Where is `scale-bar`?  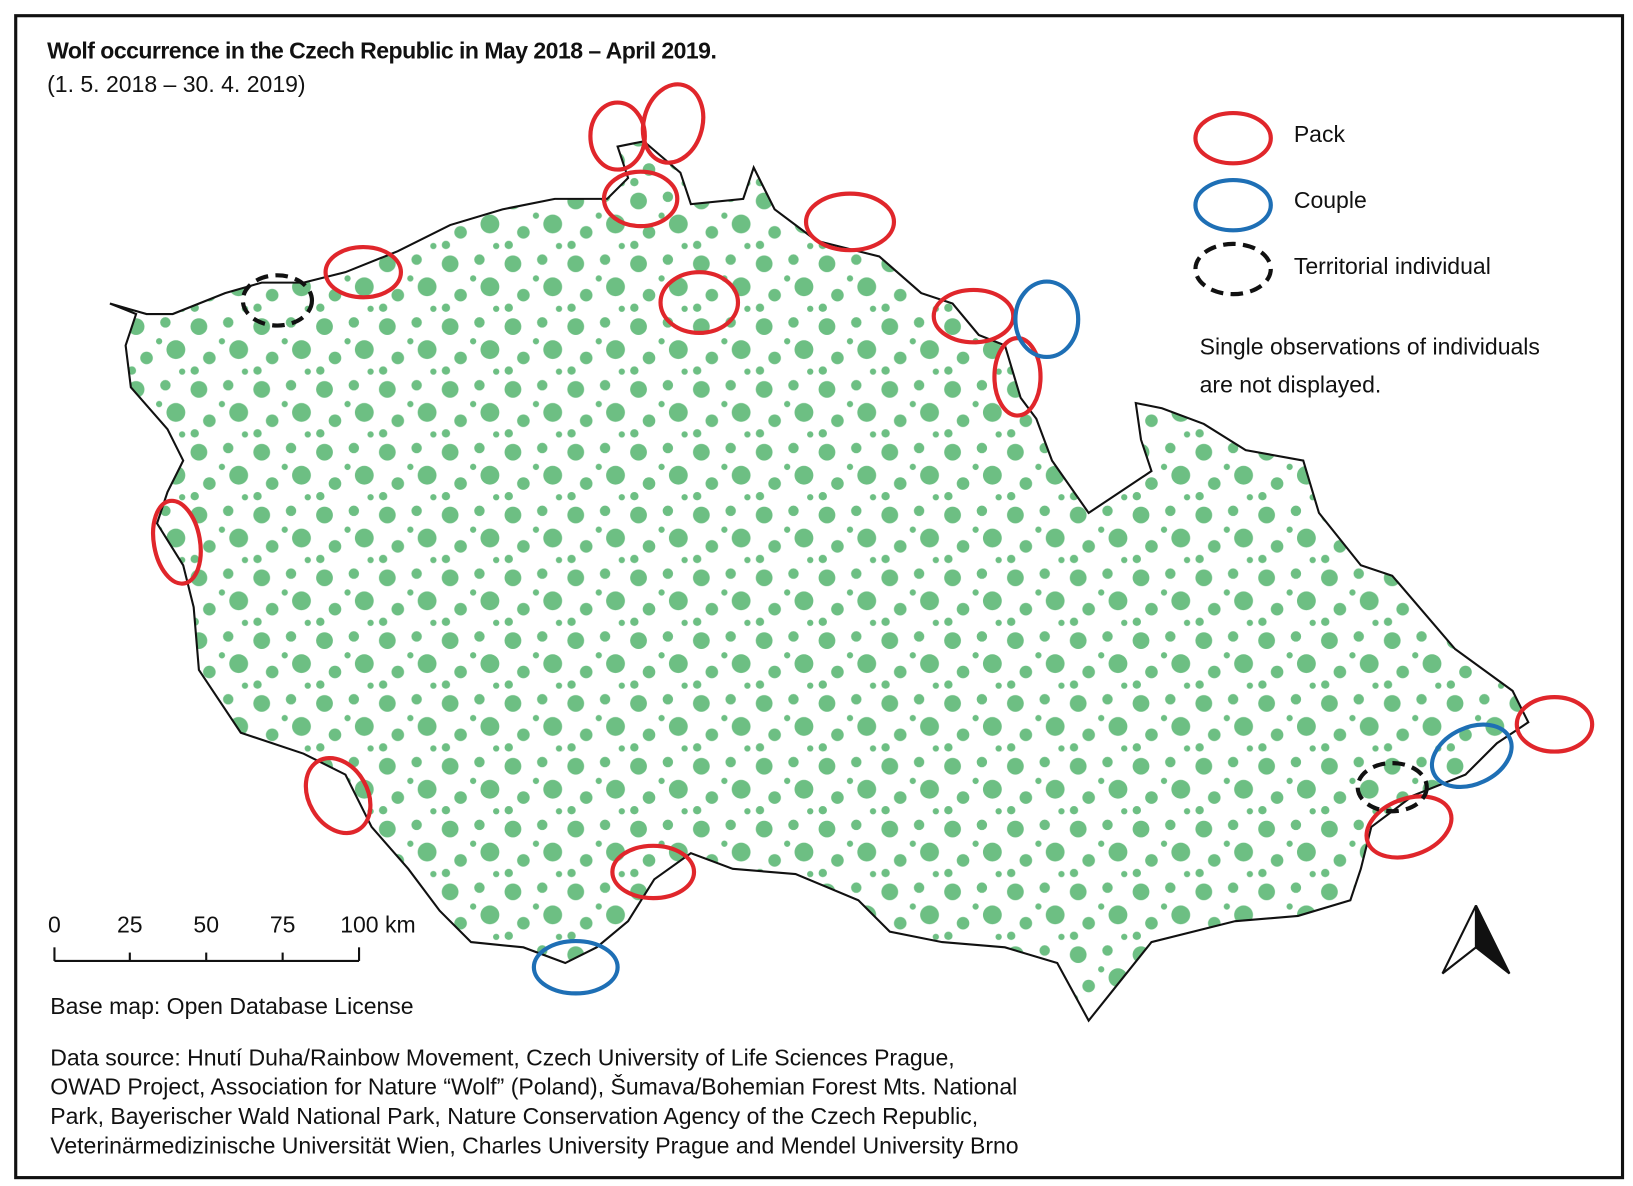 scale-bar is located at coordinates (207, 954).